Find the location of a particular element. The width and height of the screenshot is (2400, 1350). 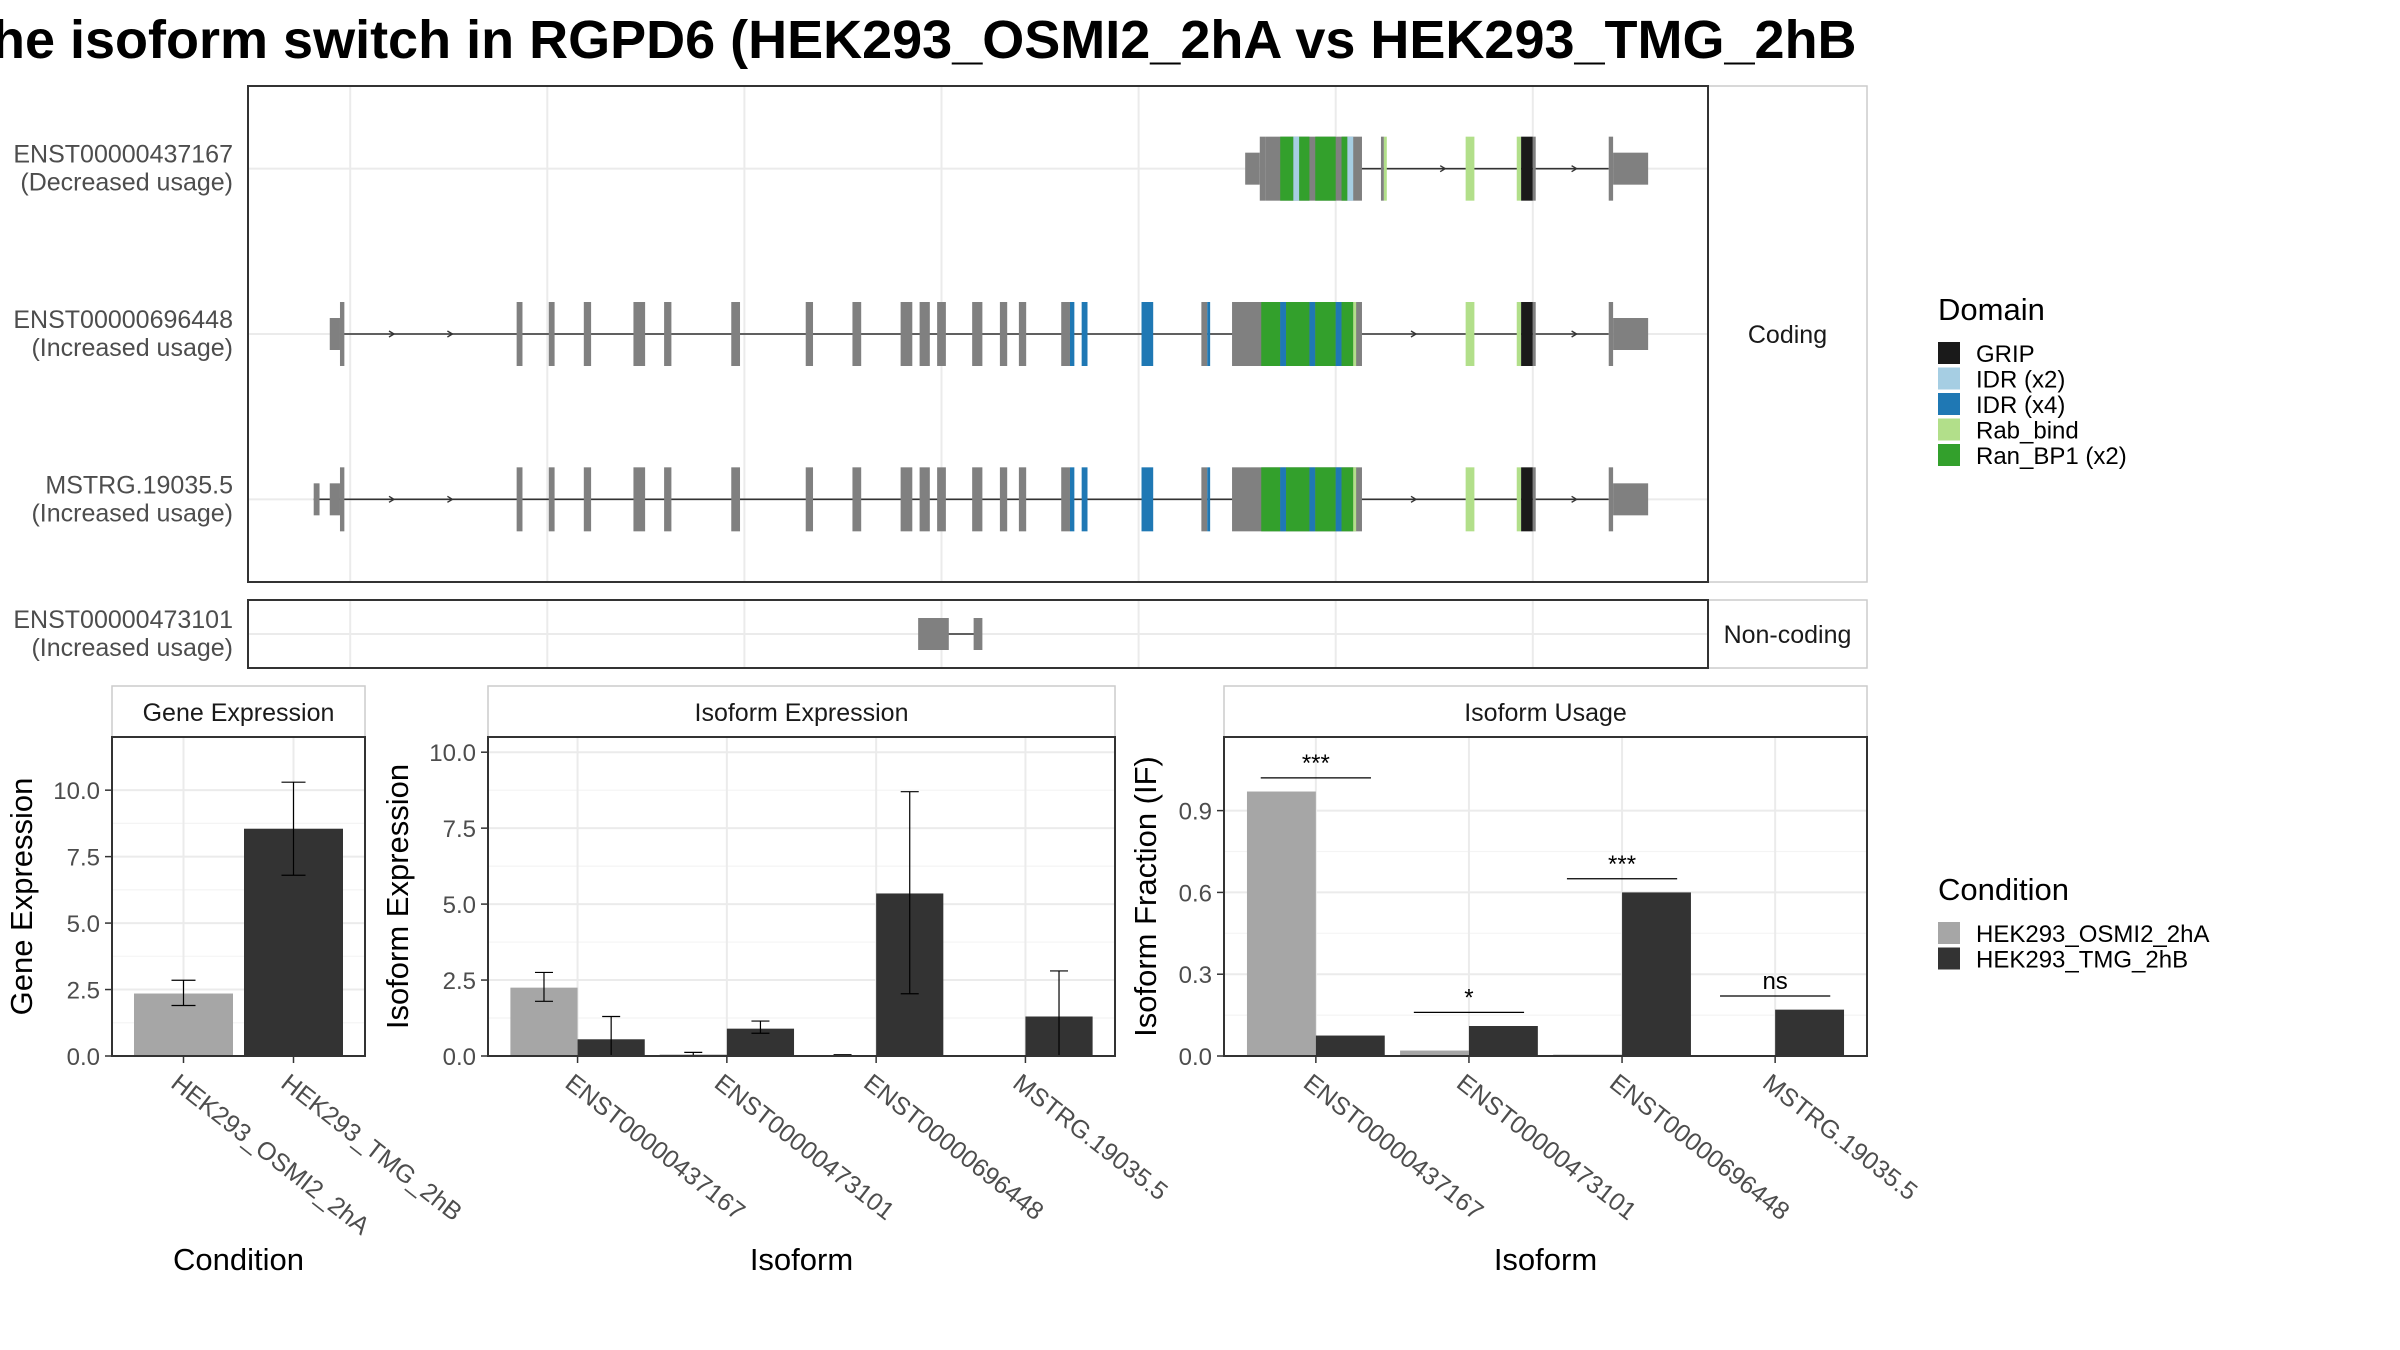

transcript-label: MSTRG.19035.5 is located at coordinates (139, 485).